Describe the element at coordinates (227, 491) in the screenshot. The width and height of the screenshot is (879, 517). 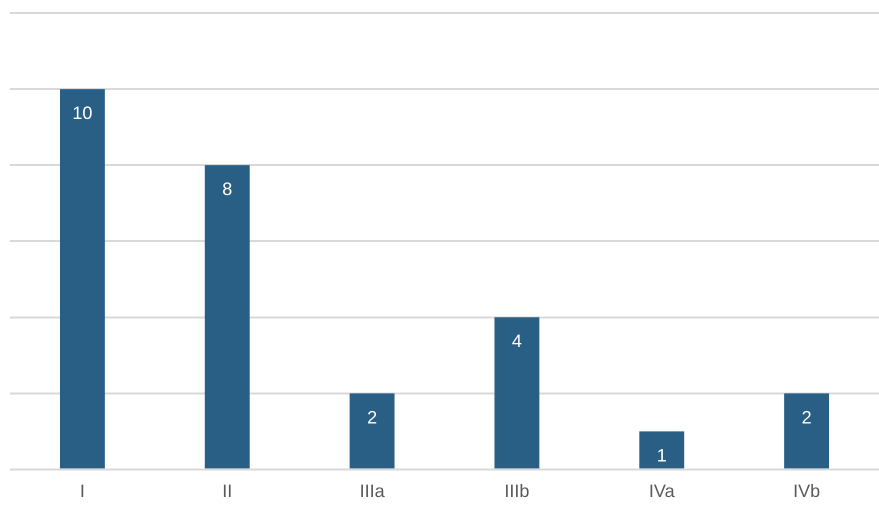
I see `x-tick-label: II` at that location.